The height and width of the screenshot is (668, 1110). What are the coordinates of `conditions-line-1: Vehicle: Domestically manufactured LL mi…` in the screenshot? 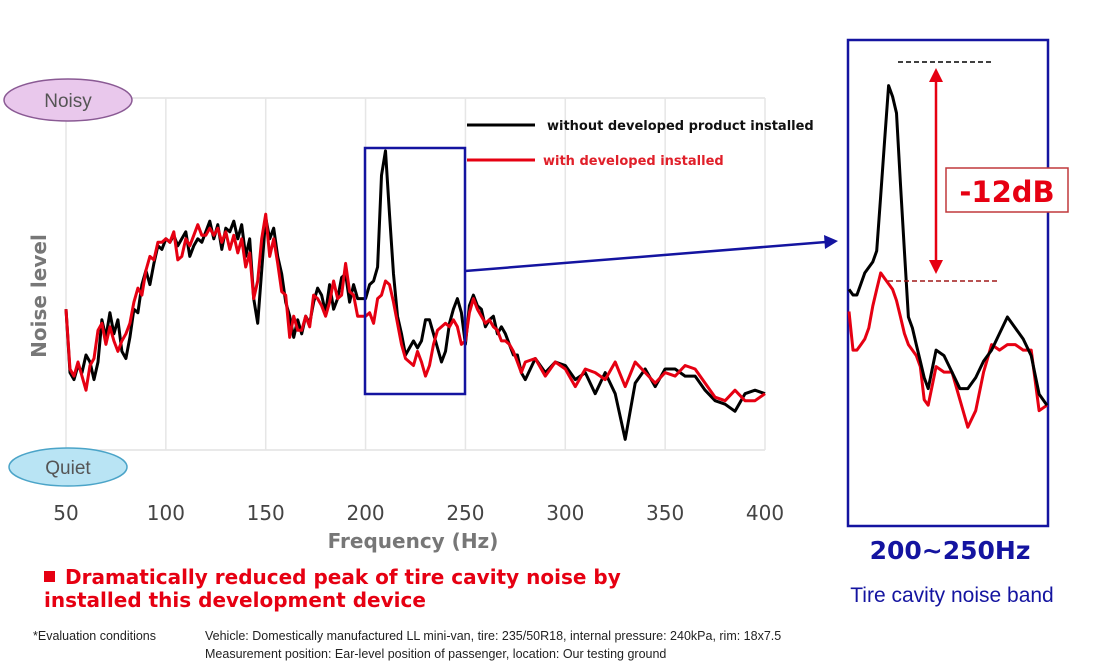 It's located at (493, 636).